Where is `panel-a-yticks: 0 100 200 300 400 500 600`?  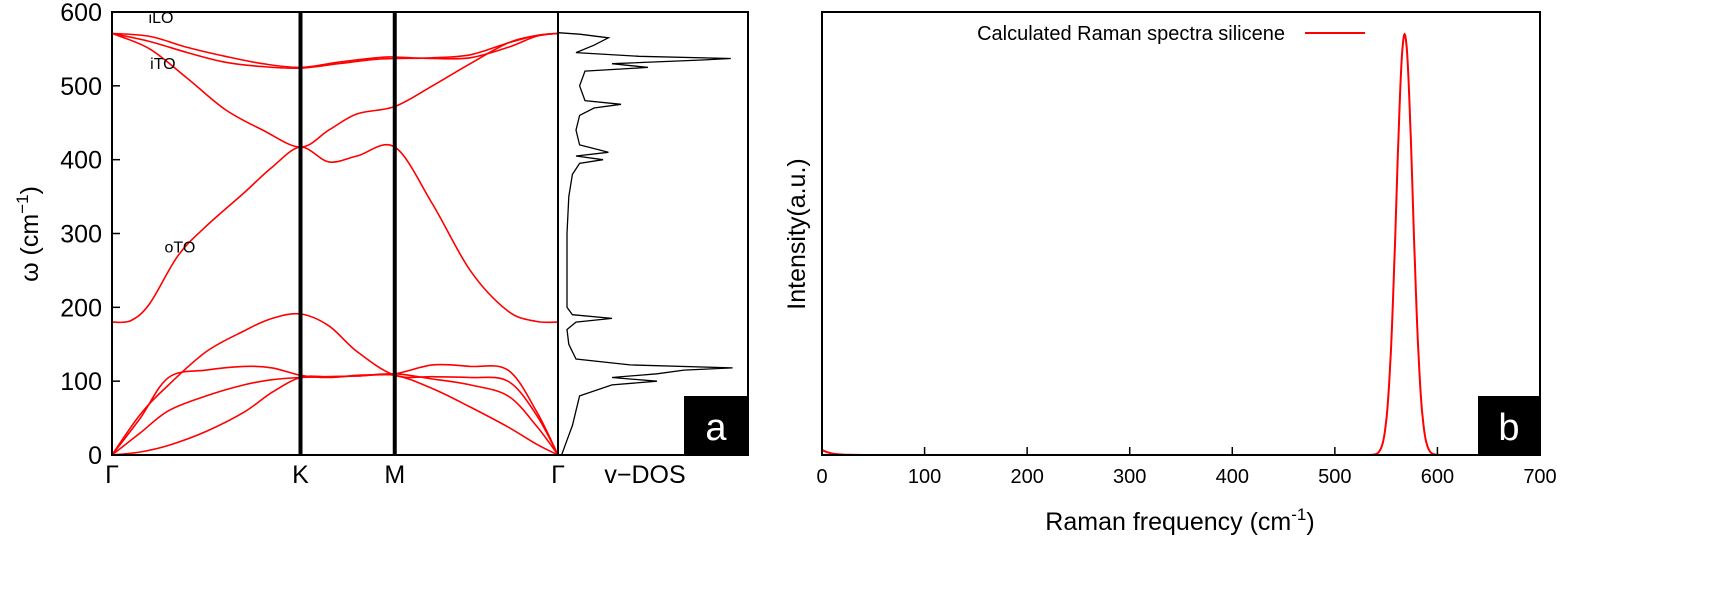 panel-a-yticks: 0 100 200 300 400 500 600 is located at coordinates (90, 235).